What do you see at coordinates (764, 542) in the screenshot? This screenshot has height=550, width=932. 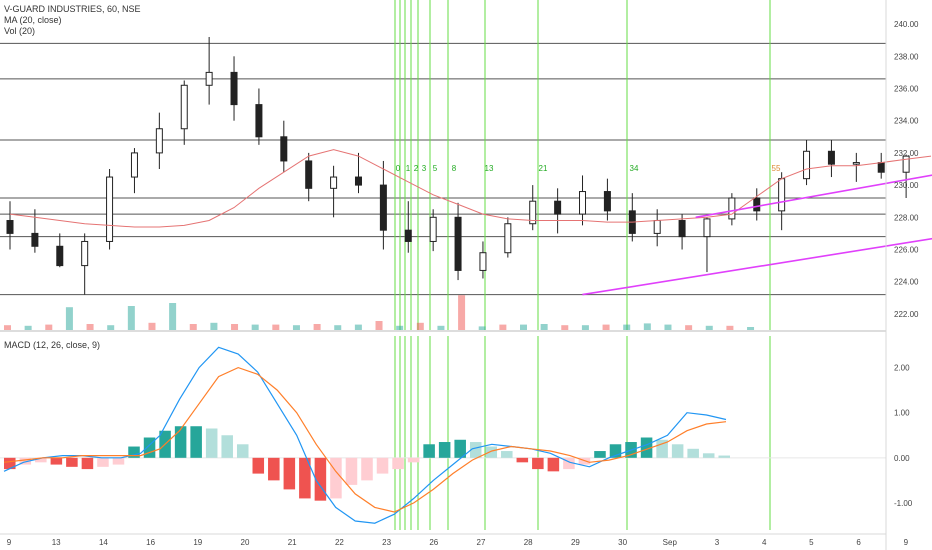 I see `time-tick-label: 4` at bounding box center [764, 542].